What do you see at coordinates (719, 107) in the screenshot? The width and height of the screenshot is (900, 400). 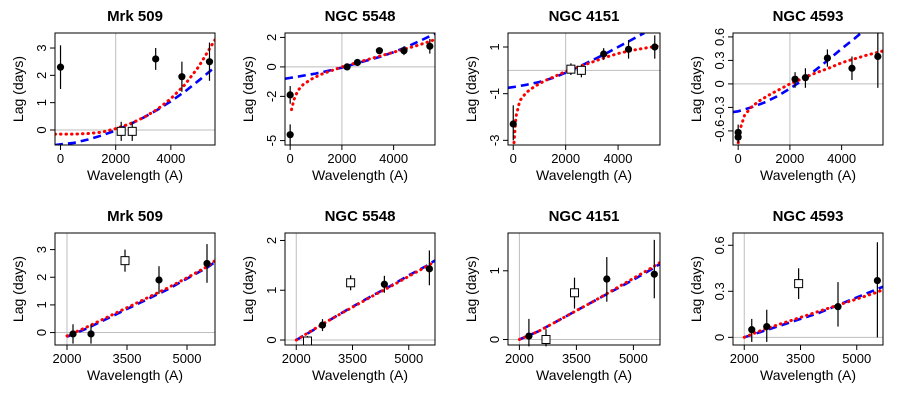 I see `y-tick-label: -0.3` at bounding box center [719, 107].